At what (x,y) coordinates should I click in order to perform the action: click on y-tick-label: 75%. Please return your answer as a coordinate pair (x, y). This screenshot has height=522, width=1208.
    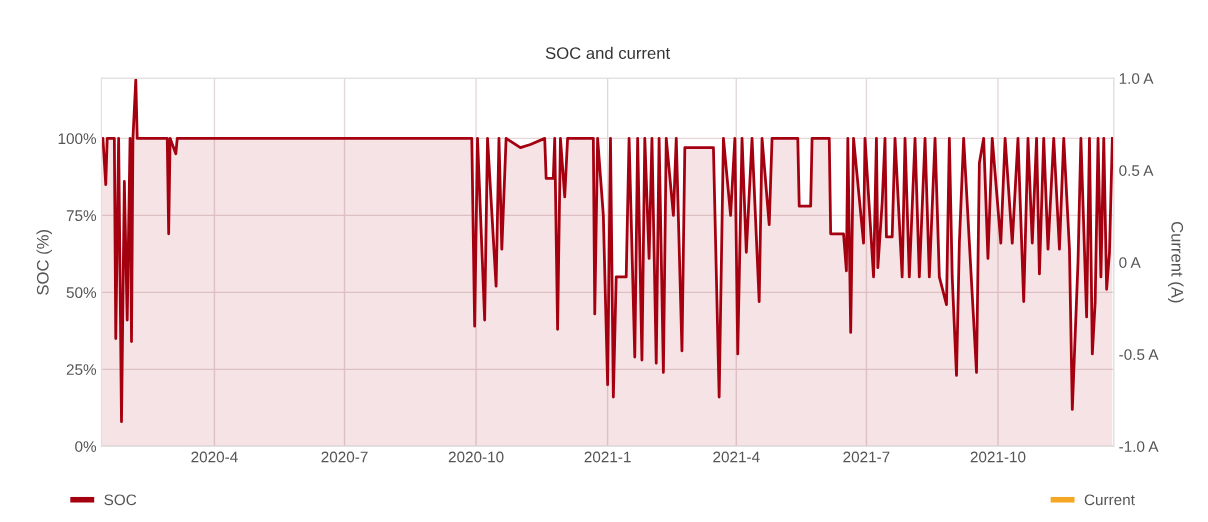
    Looking at the image, I should click on (81, 216).